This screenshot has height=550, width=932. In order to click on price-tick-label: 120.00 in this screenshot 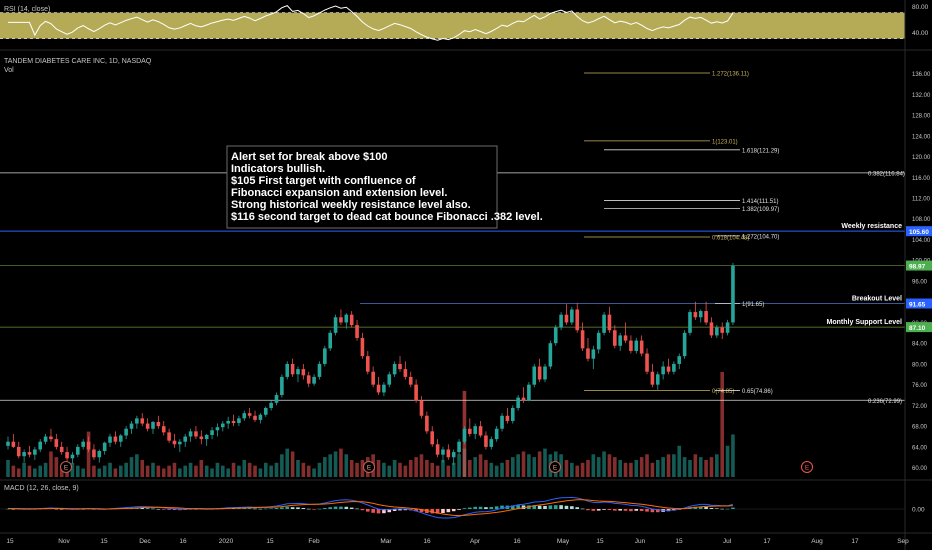, I will do `click(921, 158)`.